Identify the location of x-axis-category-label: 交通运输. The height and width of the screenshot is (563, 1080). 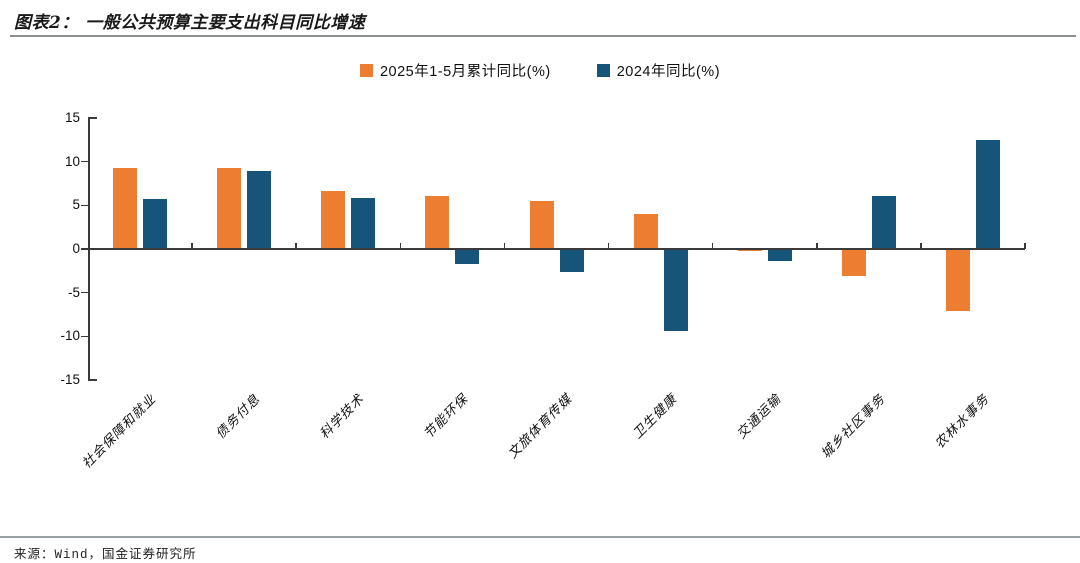
(759, 417).